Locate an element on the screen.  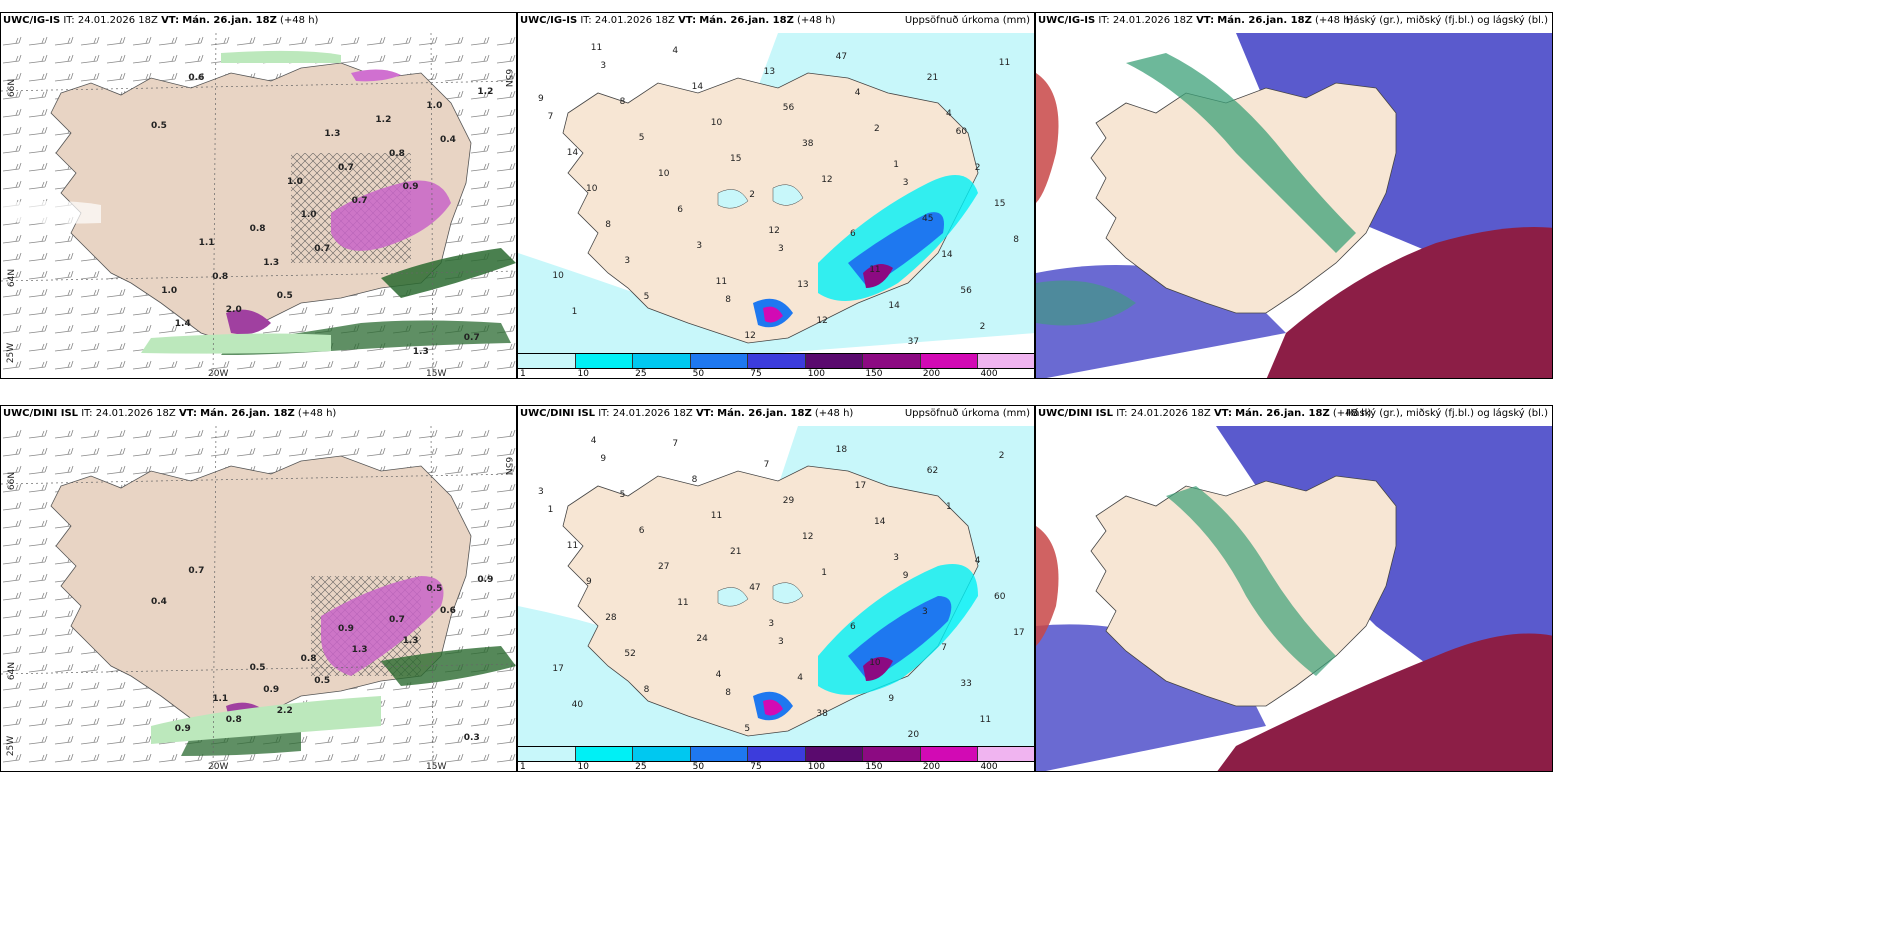
lat-64-label: 64N is located at coordinates (12, 278).